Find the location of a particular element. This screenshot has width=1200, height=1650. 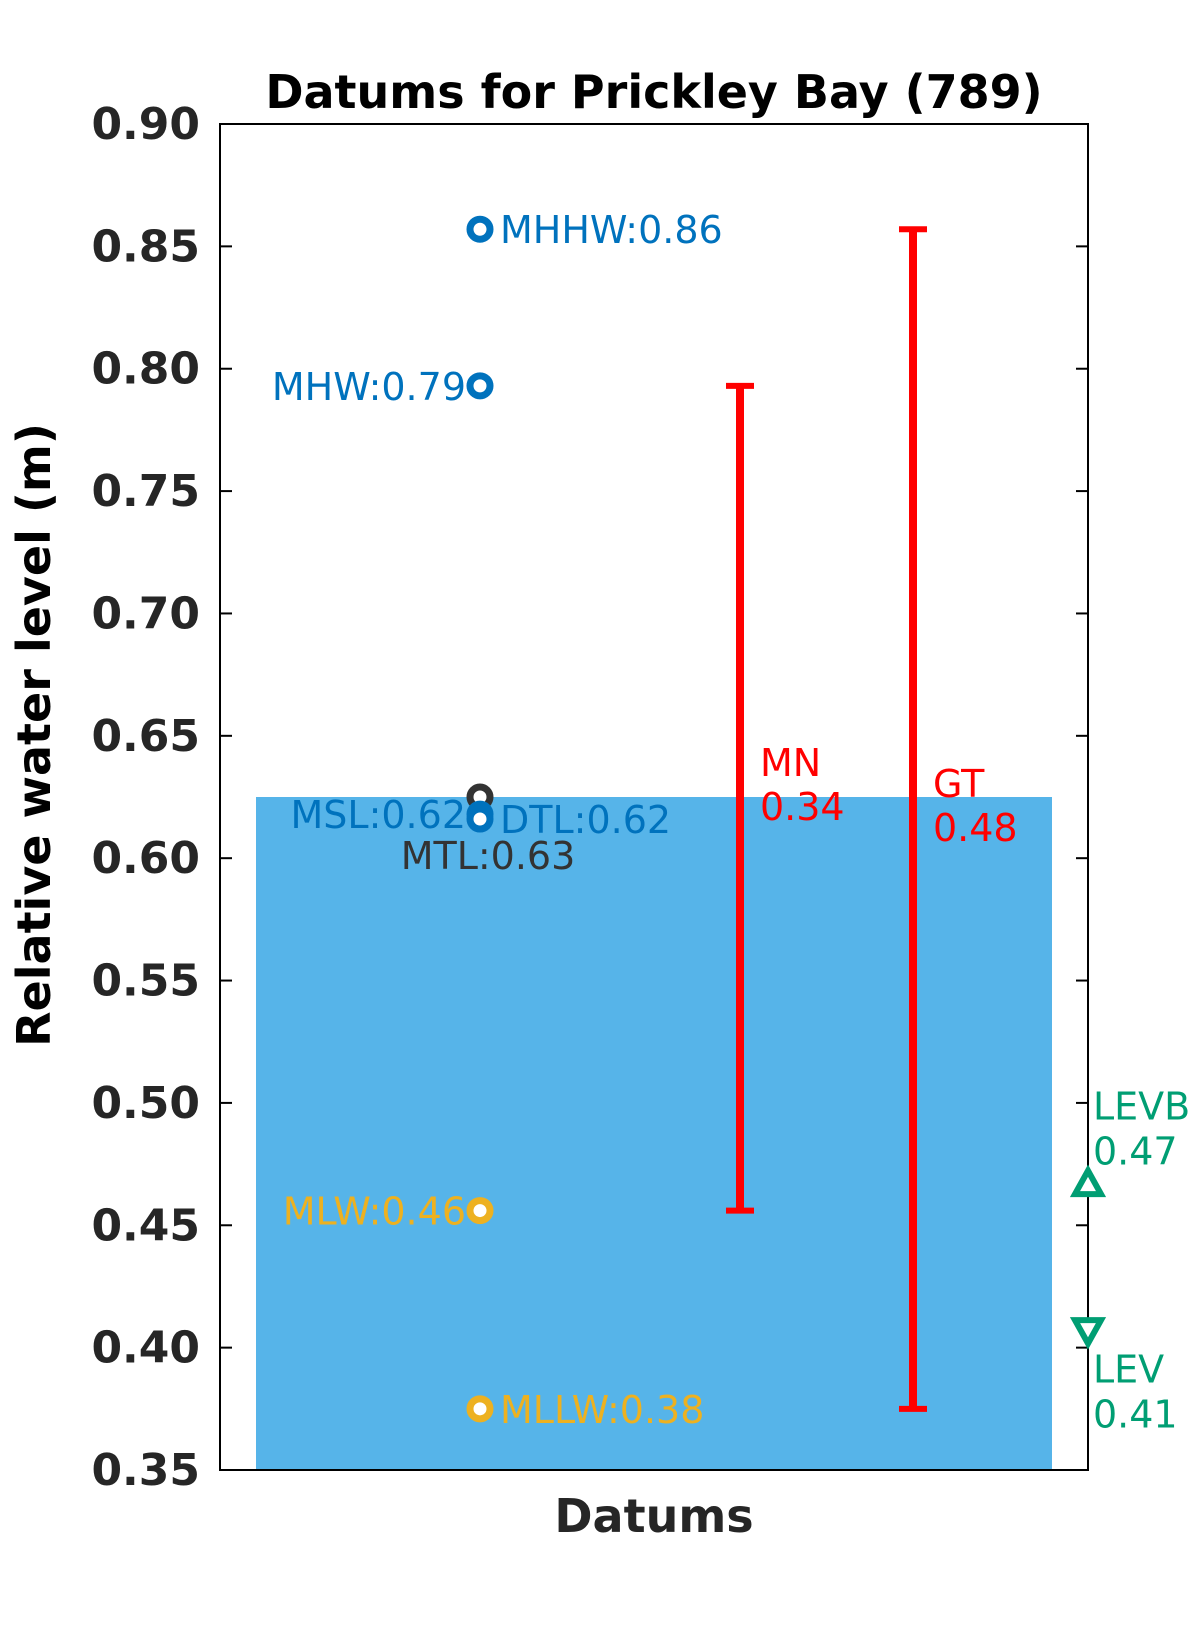

mlw-marker is located at coordinates (480, 1211).